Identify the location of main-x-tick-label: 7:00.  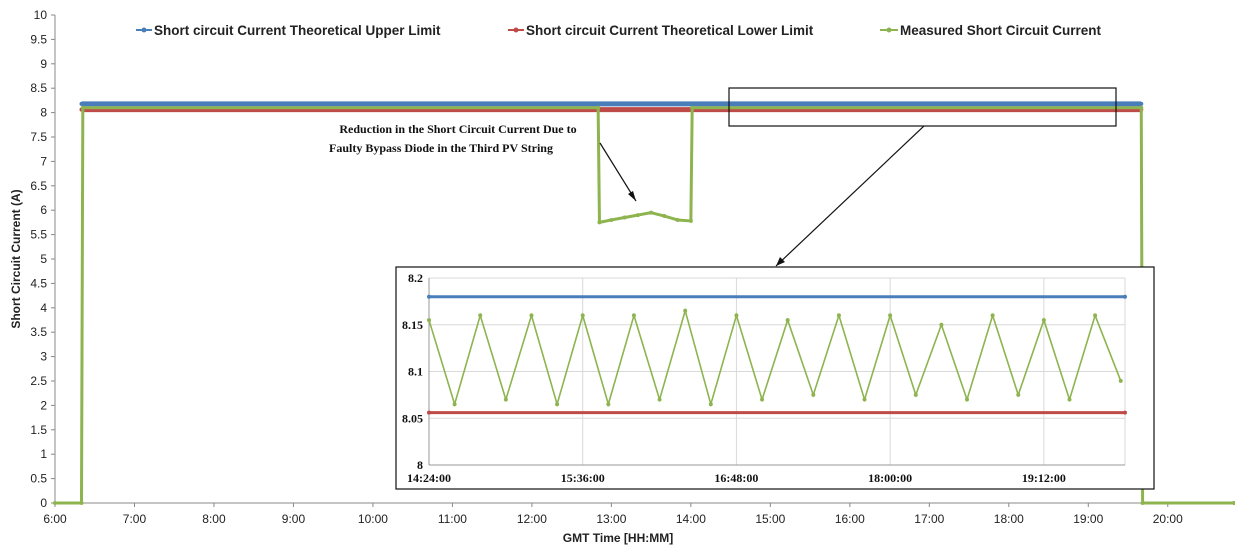
(135, 519).